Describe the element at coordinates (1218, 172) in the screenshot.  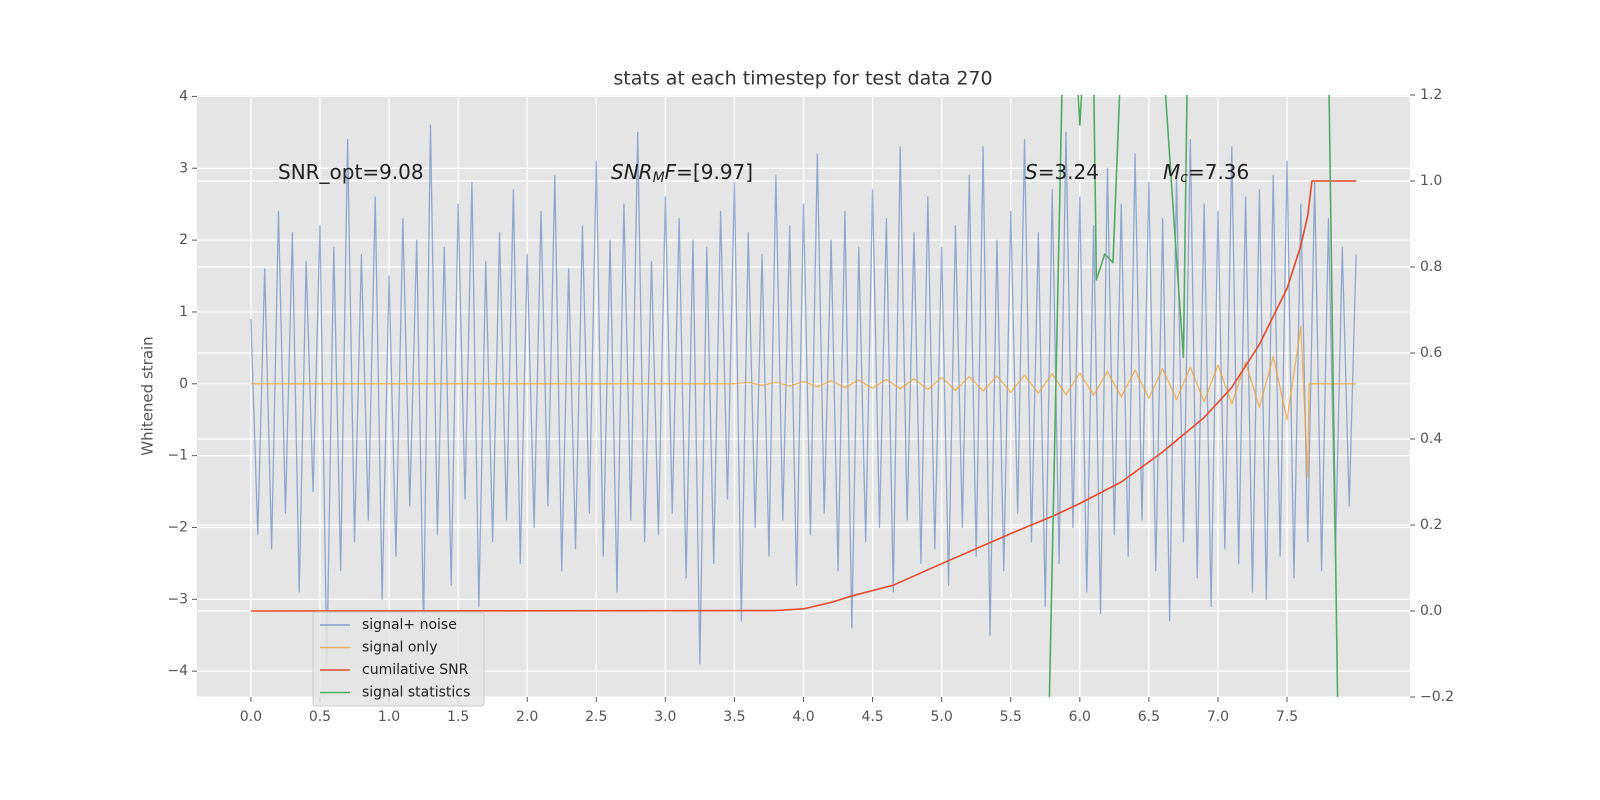
I see `annotation-part: =7.36` at that location.